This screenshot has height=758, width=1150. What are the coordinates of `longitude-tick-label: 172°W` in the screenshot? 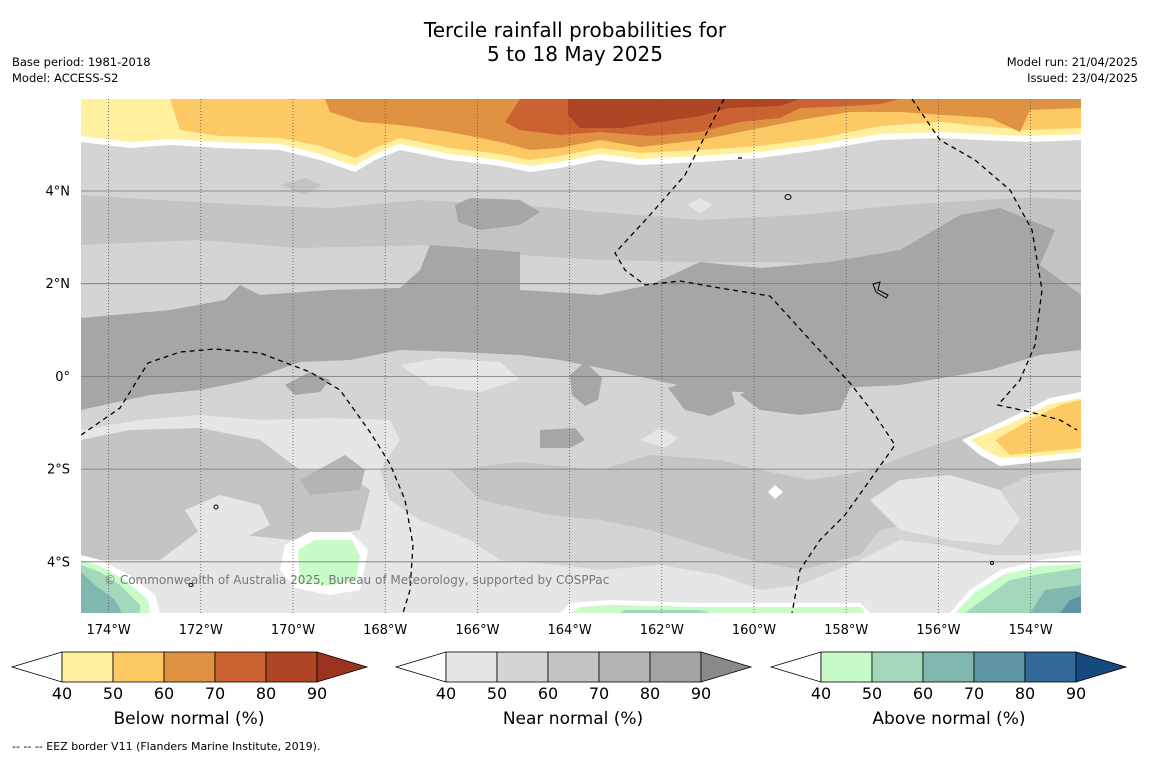 It's located at (201, 630).